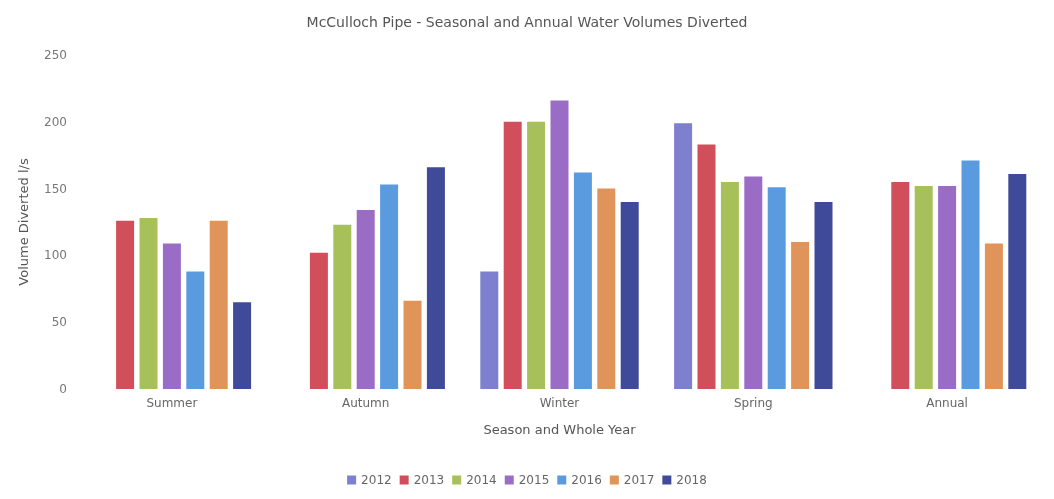 This screenshot has height=499, width=1054. What do you see at coordinates (947, 403) in the screenshot?
I see `x-tick-label: Annual` at bounding box center [947, 403].